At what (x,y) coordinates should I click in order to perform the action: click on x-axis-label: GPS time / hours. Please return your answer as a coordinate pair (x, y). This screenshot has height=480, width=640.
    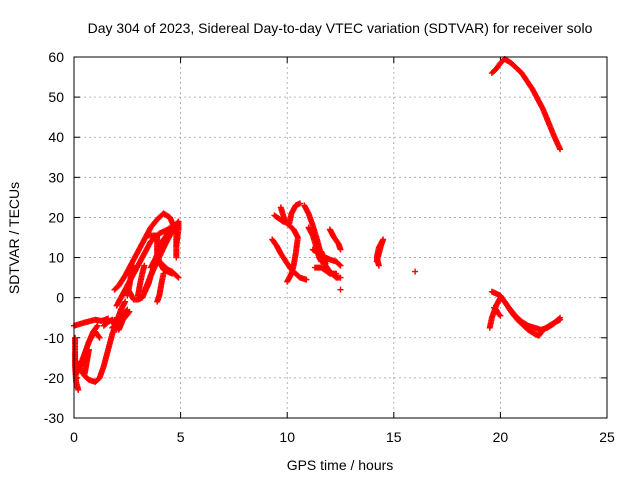
    Looking at the image, I should click on (340, 465).